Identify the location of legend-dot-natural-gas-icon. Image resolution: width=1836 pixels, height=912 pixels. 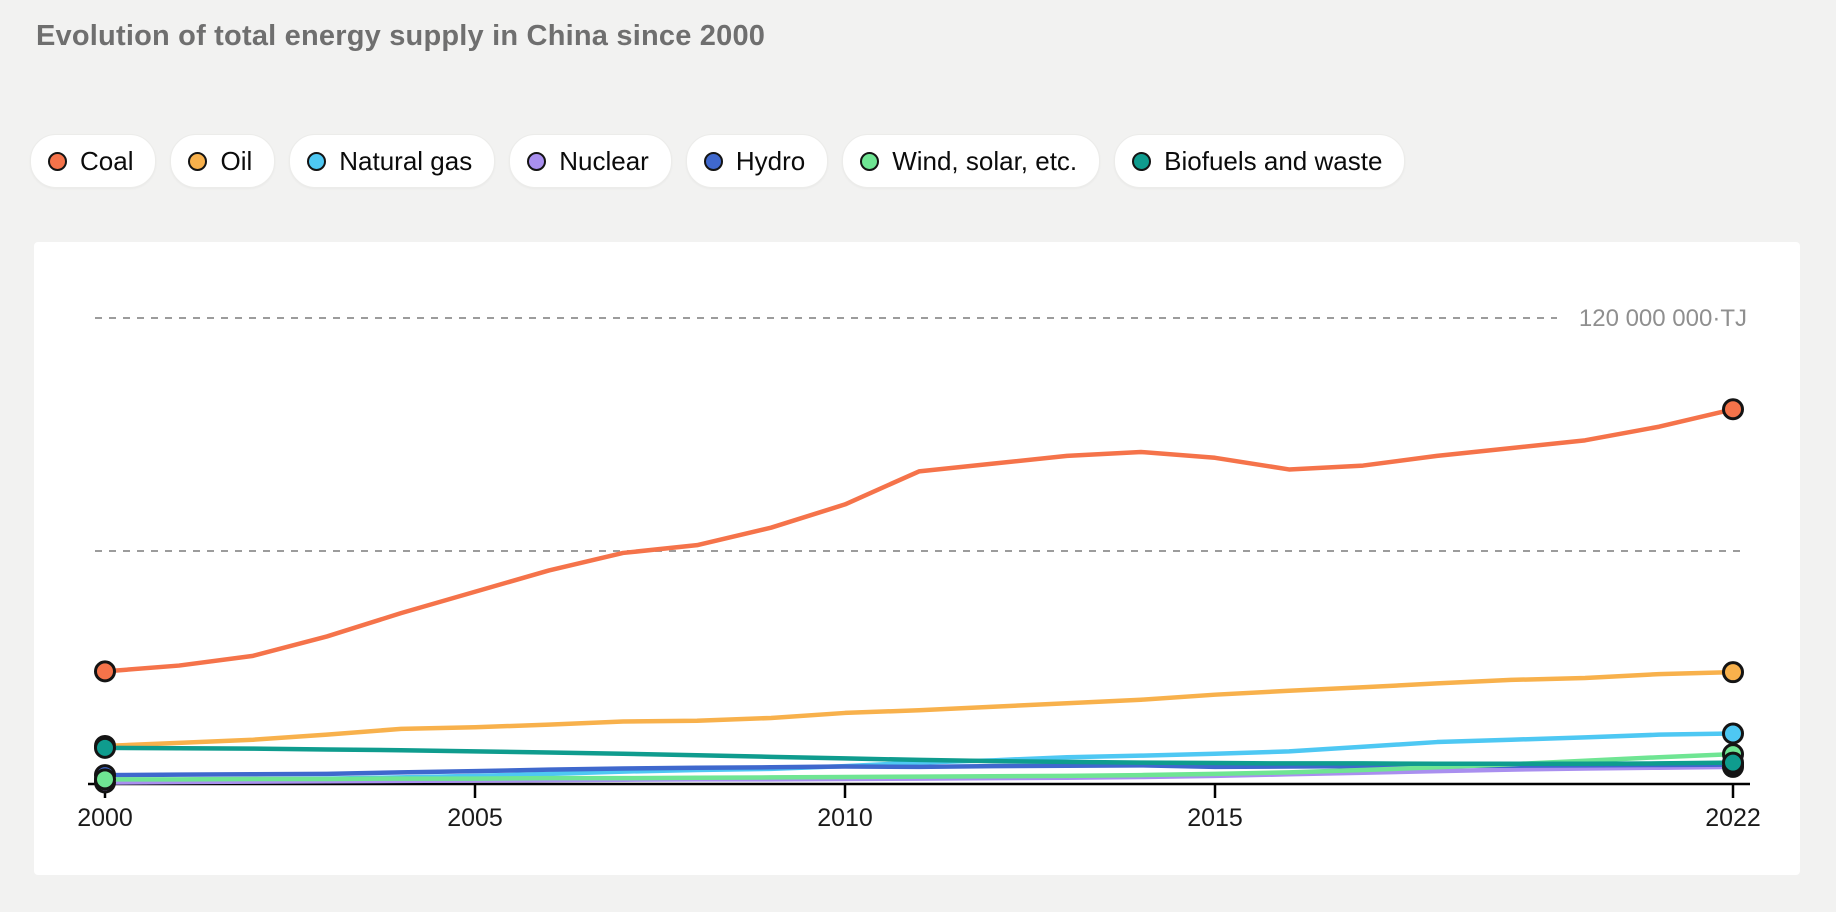
(317, 161).